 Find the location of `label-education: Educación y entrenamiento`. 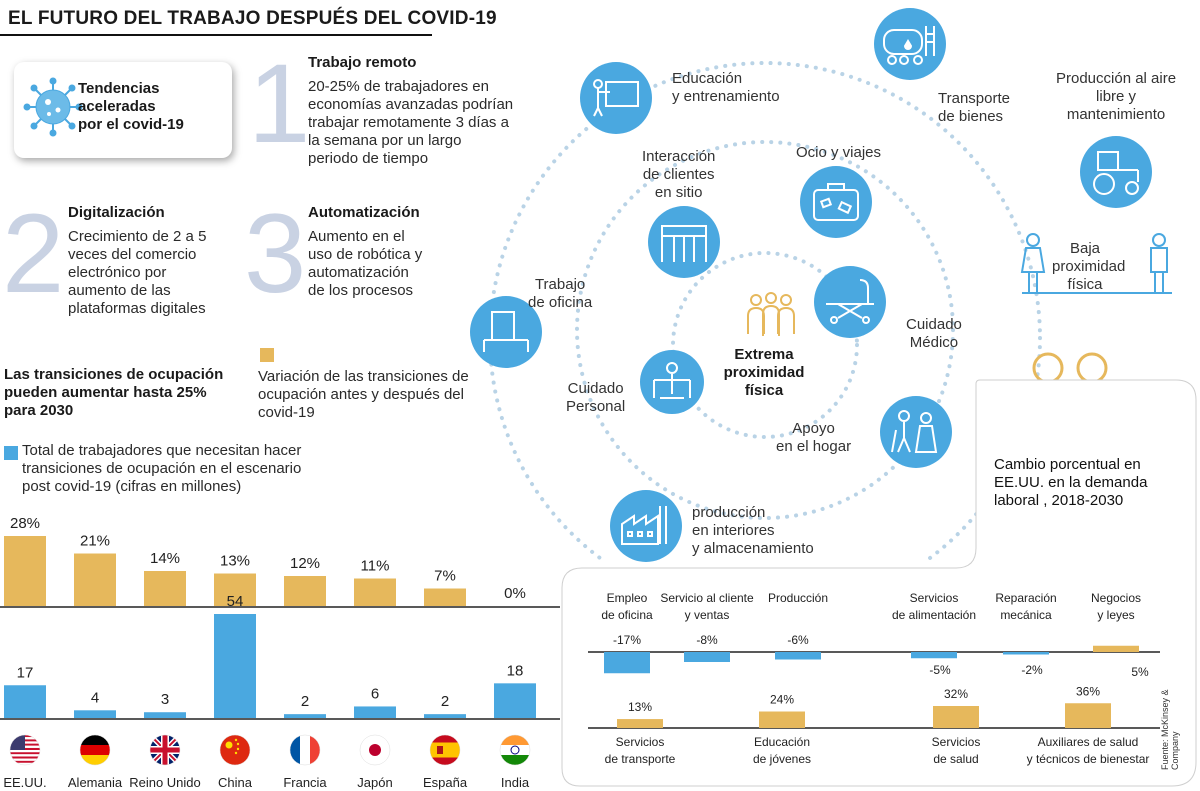

label-education: Educación y entrenamiento is located at coordinates (726, 87).